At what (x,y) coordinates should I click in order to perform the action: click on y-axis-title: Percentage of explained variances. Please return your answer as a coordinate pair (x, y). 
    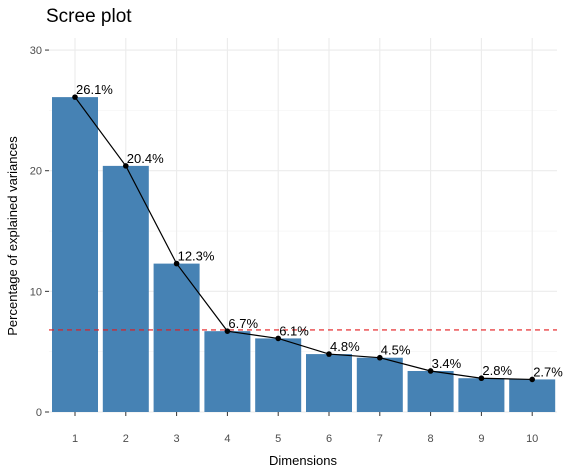
    Looking at the image, I should click on (12, 236).